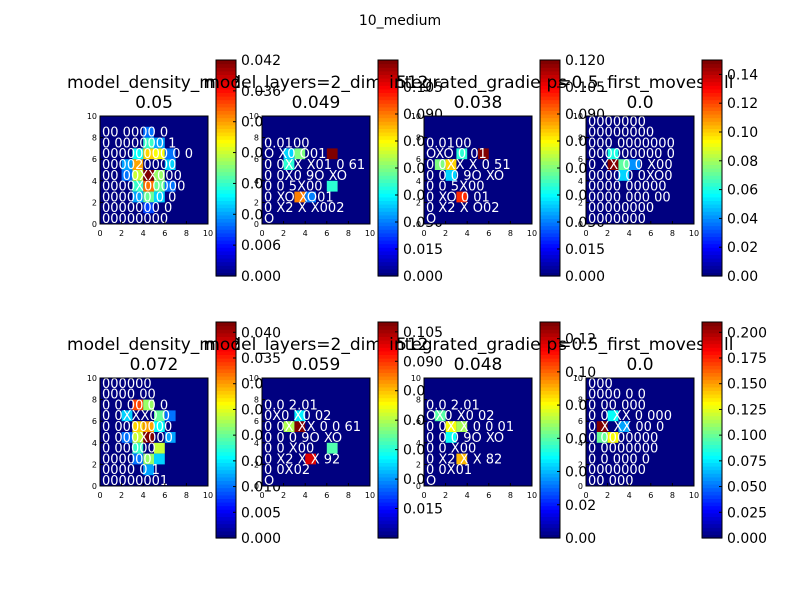  Describe the element at coordinates (585, 233) in the screenshot. I see `x-tick-label: 0` at that location.